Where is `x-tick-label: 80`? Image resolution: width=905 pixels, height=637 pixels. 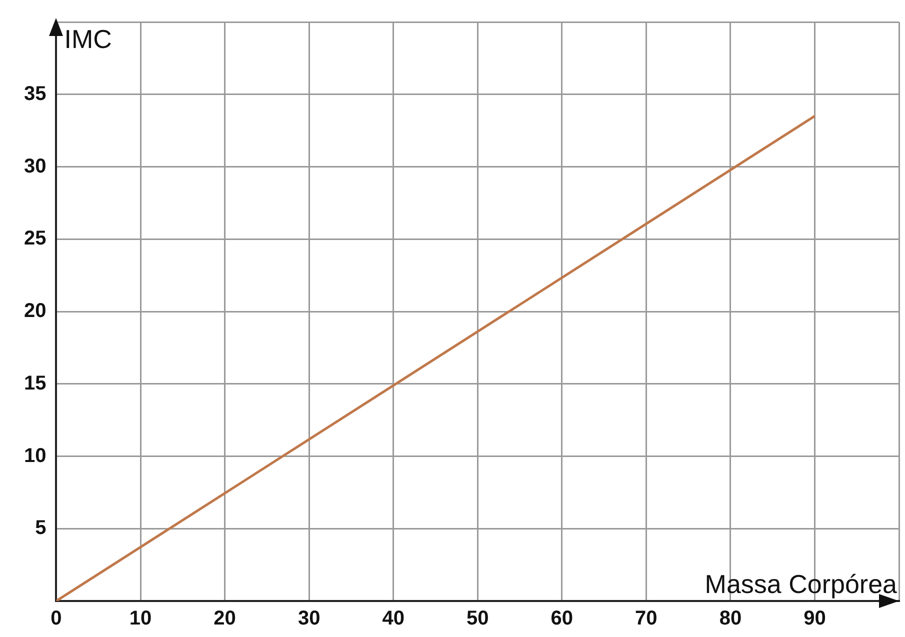
x-tick-label: 80 is located at coordinates (730, 619).